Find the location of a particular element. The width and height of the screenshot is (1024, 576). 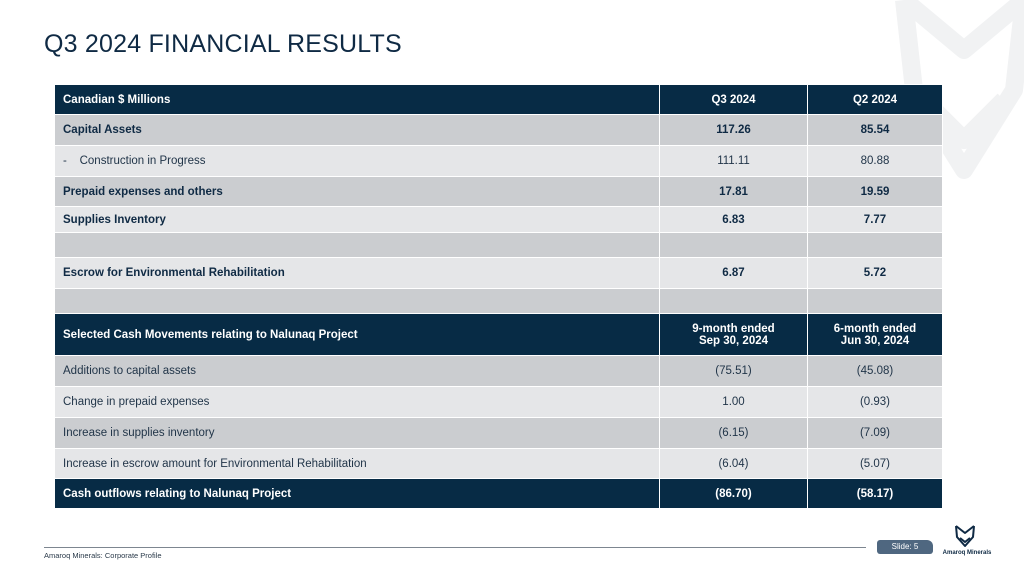

row-label: Increase in supplies inventory is located at coordinates (357, 433).